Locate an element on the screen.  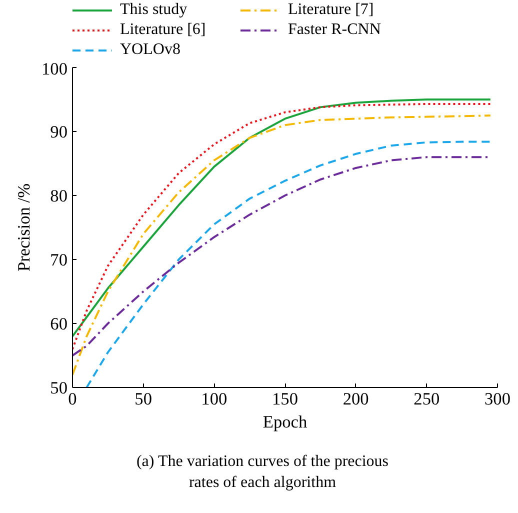
y-tick-label: 90 is located at coordinates (59, 132).